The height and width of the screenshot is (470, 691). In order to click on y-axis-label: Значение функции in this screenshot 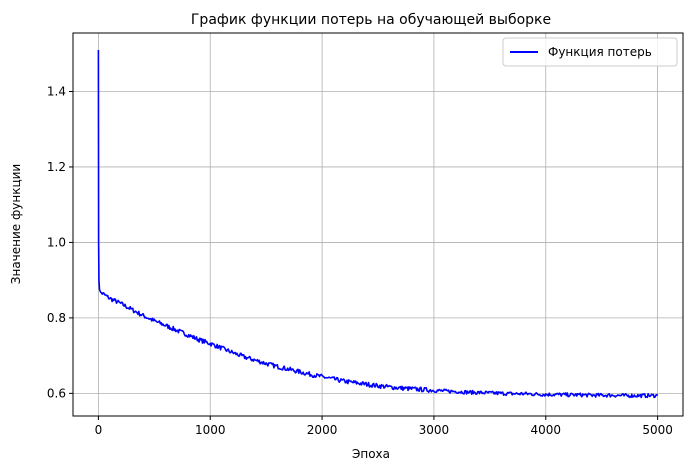, I will do `click(16, 224)`.